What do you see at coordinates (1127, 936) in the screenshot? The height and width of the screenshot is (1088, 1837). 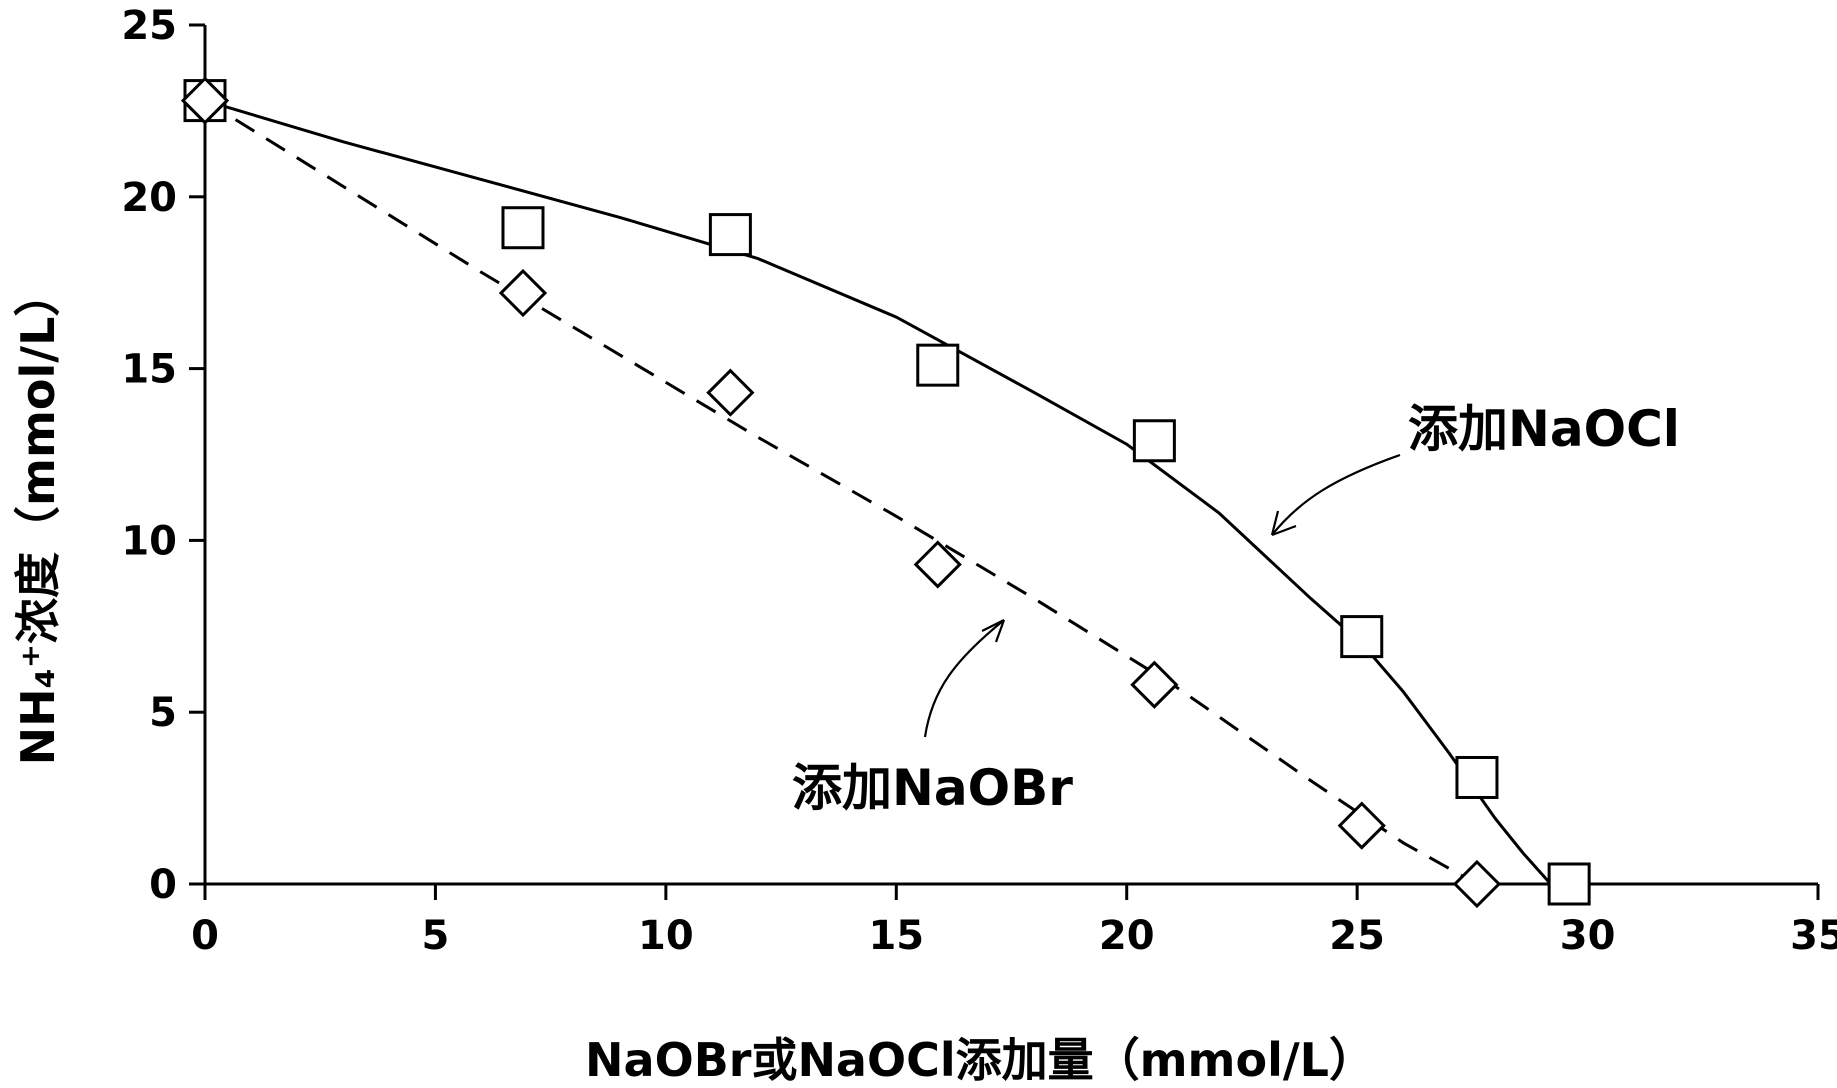 I see `x-tick-label: 20` at bounding box center [1127, 936].